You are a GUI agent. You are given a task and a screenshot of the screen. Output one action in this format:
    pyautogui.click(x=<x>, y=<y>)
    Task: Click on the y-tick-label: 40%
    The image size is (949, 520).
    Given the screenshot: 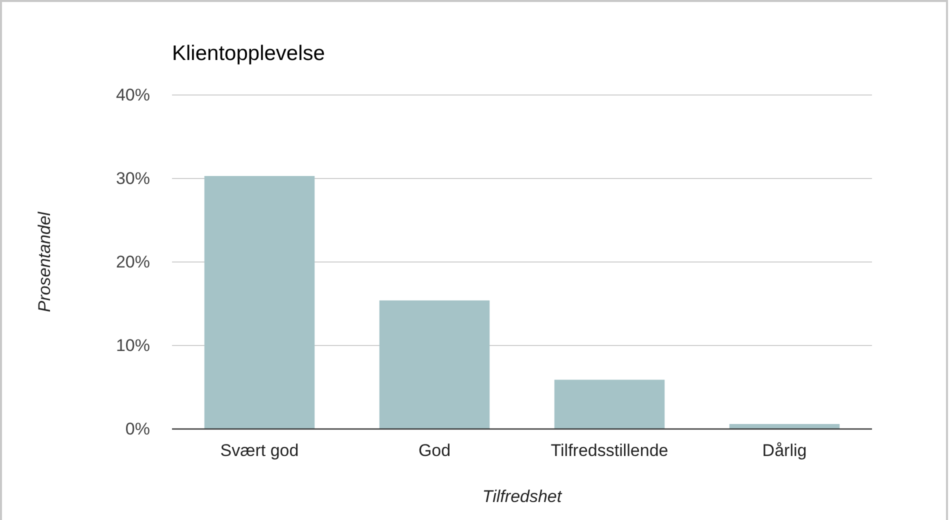 What is the action you would take?
    pyautogui.click(x=133, y=94)
    